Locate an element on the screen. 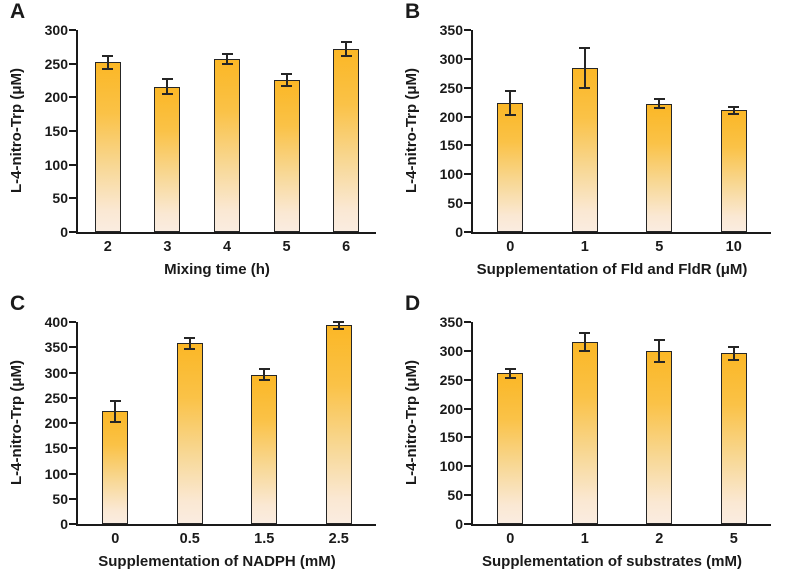  panel-label-d: D is located at coordinates (413, 303).